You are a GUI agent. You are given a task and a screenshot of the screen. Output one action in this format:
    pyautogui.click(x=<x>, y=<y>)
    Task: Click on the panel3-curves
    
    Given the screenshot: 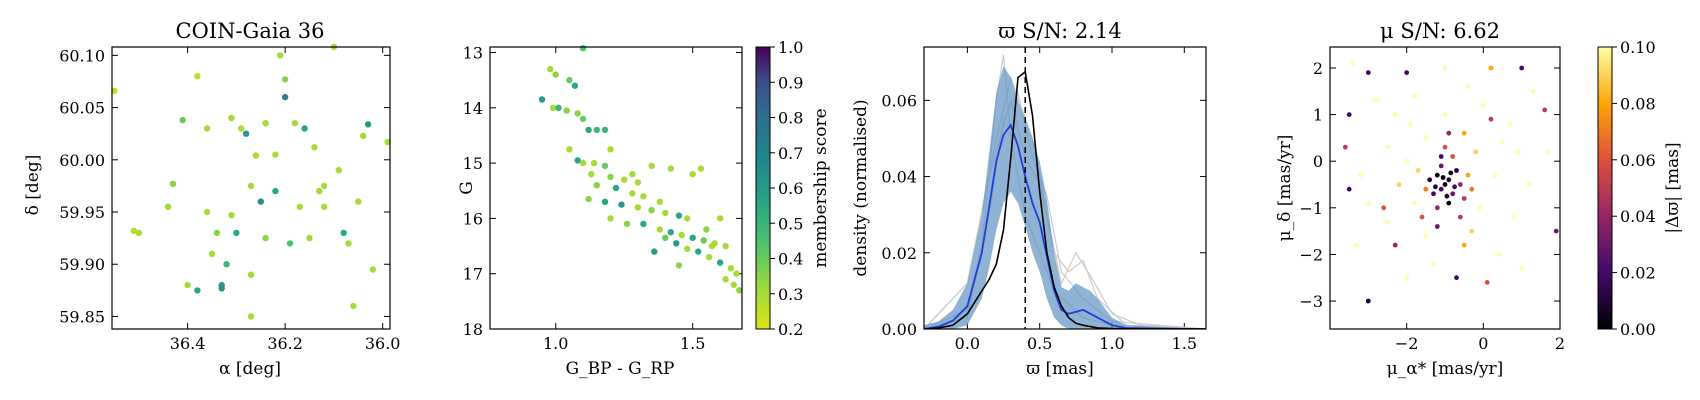 What is the action you would take?
    pyautogui.click(x=1065, y=188)
    